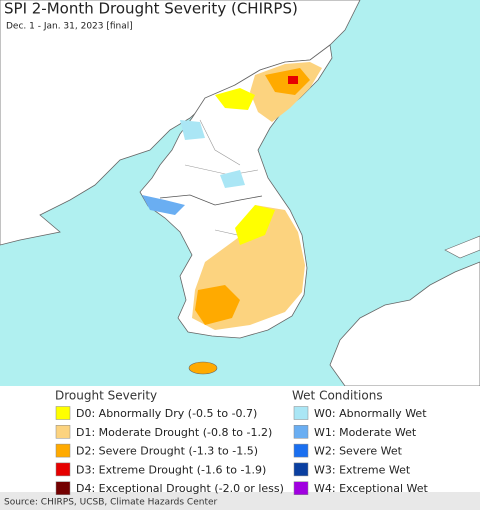  Describe the element at coordinates (163, 205) in the screenshot. I see `wet-w1` at that location.